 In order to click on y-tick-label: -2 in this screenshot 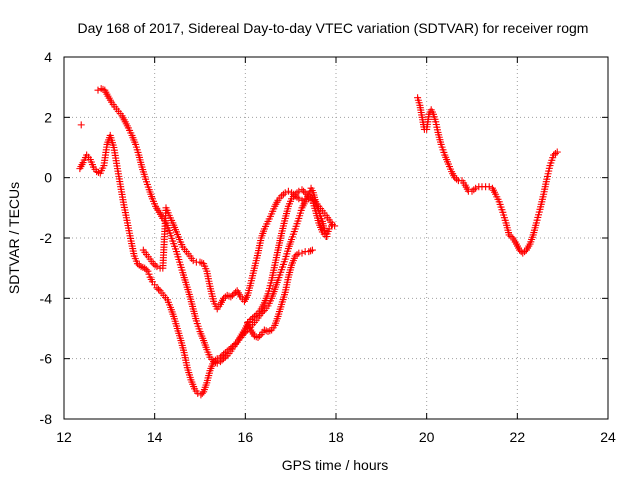, I will do `click(46, 238)`.